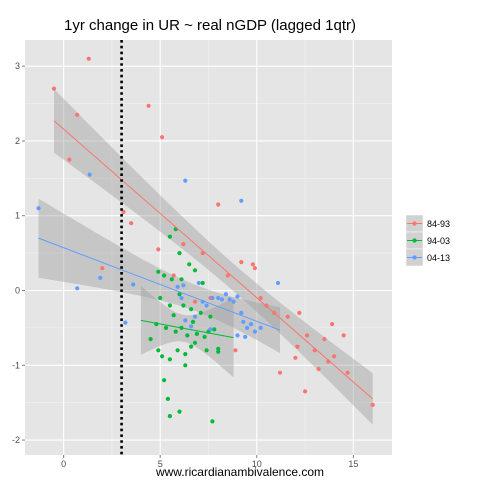 The image size is (480, 480). What do you see at coordinates (257, 464) in the screenshot?
I see `x-tick-label: 10` at bounding box center [257, 464].